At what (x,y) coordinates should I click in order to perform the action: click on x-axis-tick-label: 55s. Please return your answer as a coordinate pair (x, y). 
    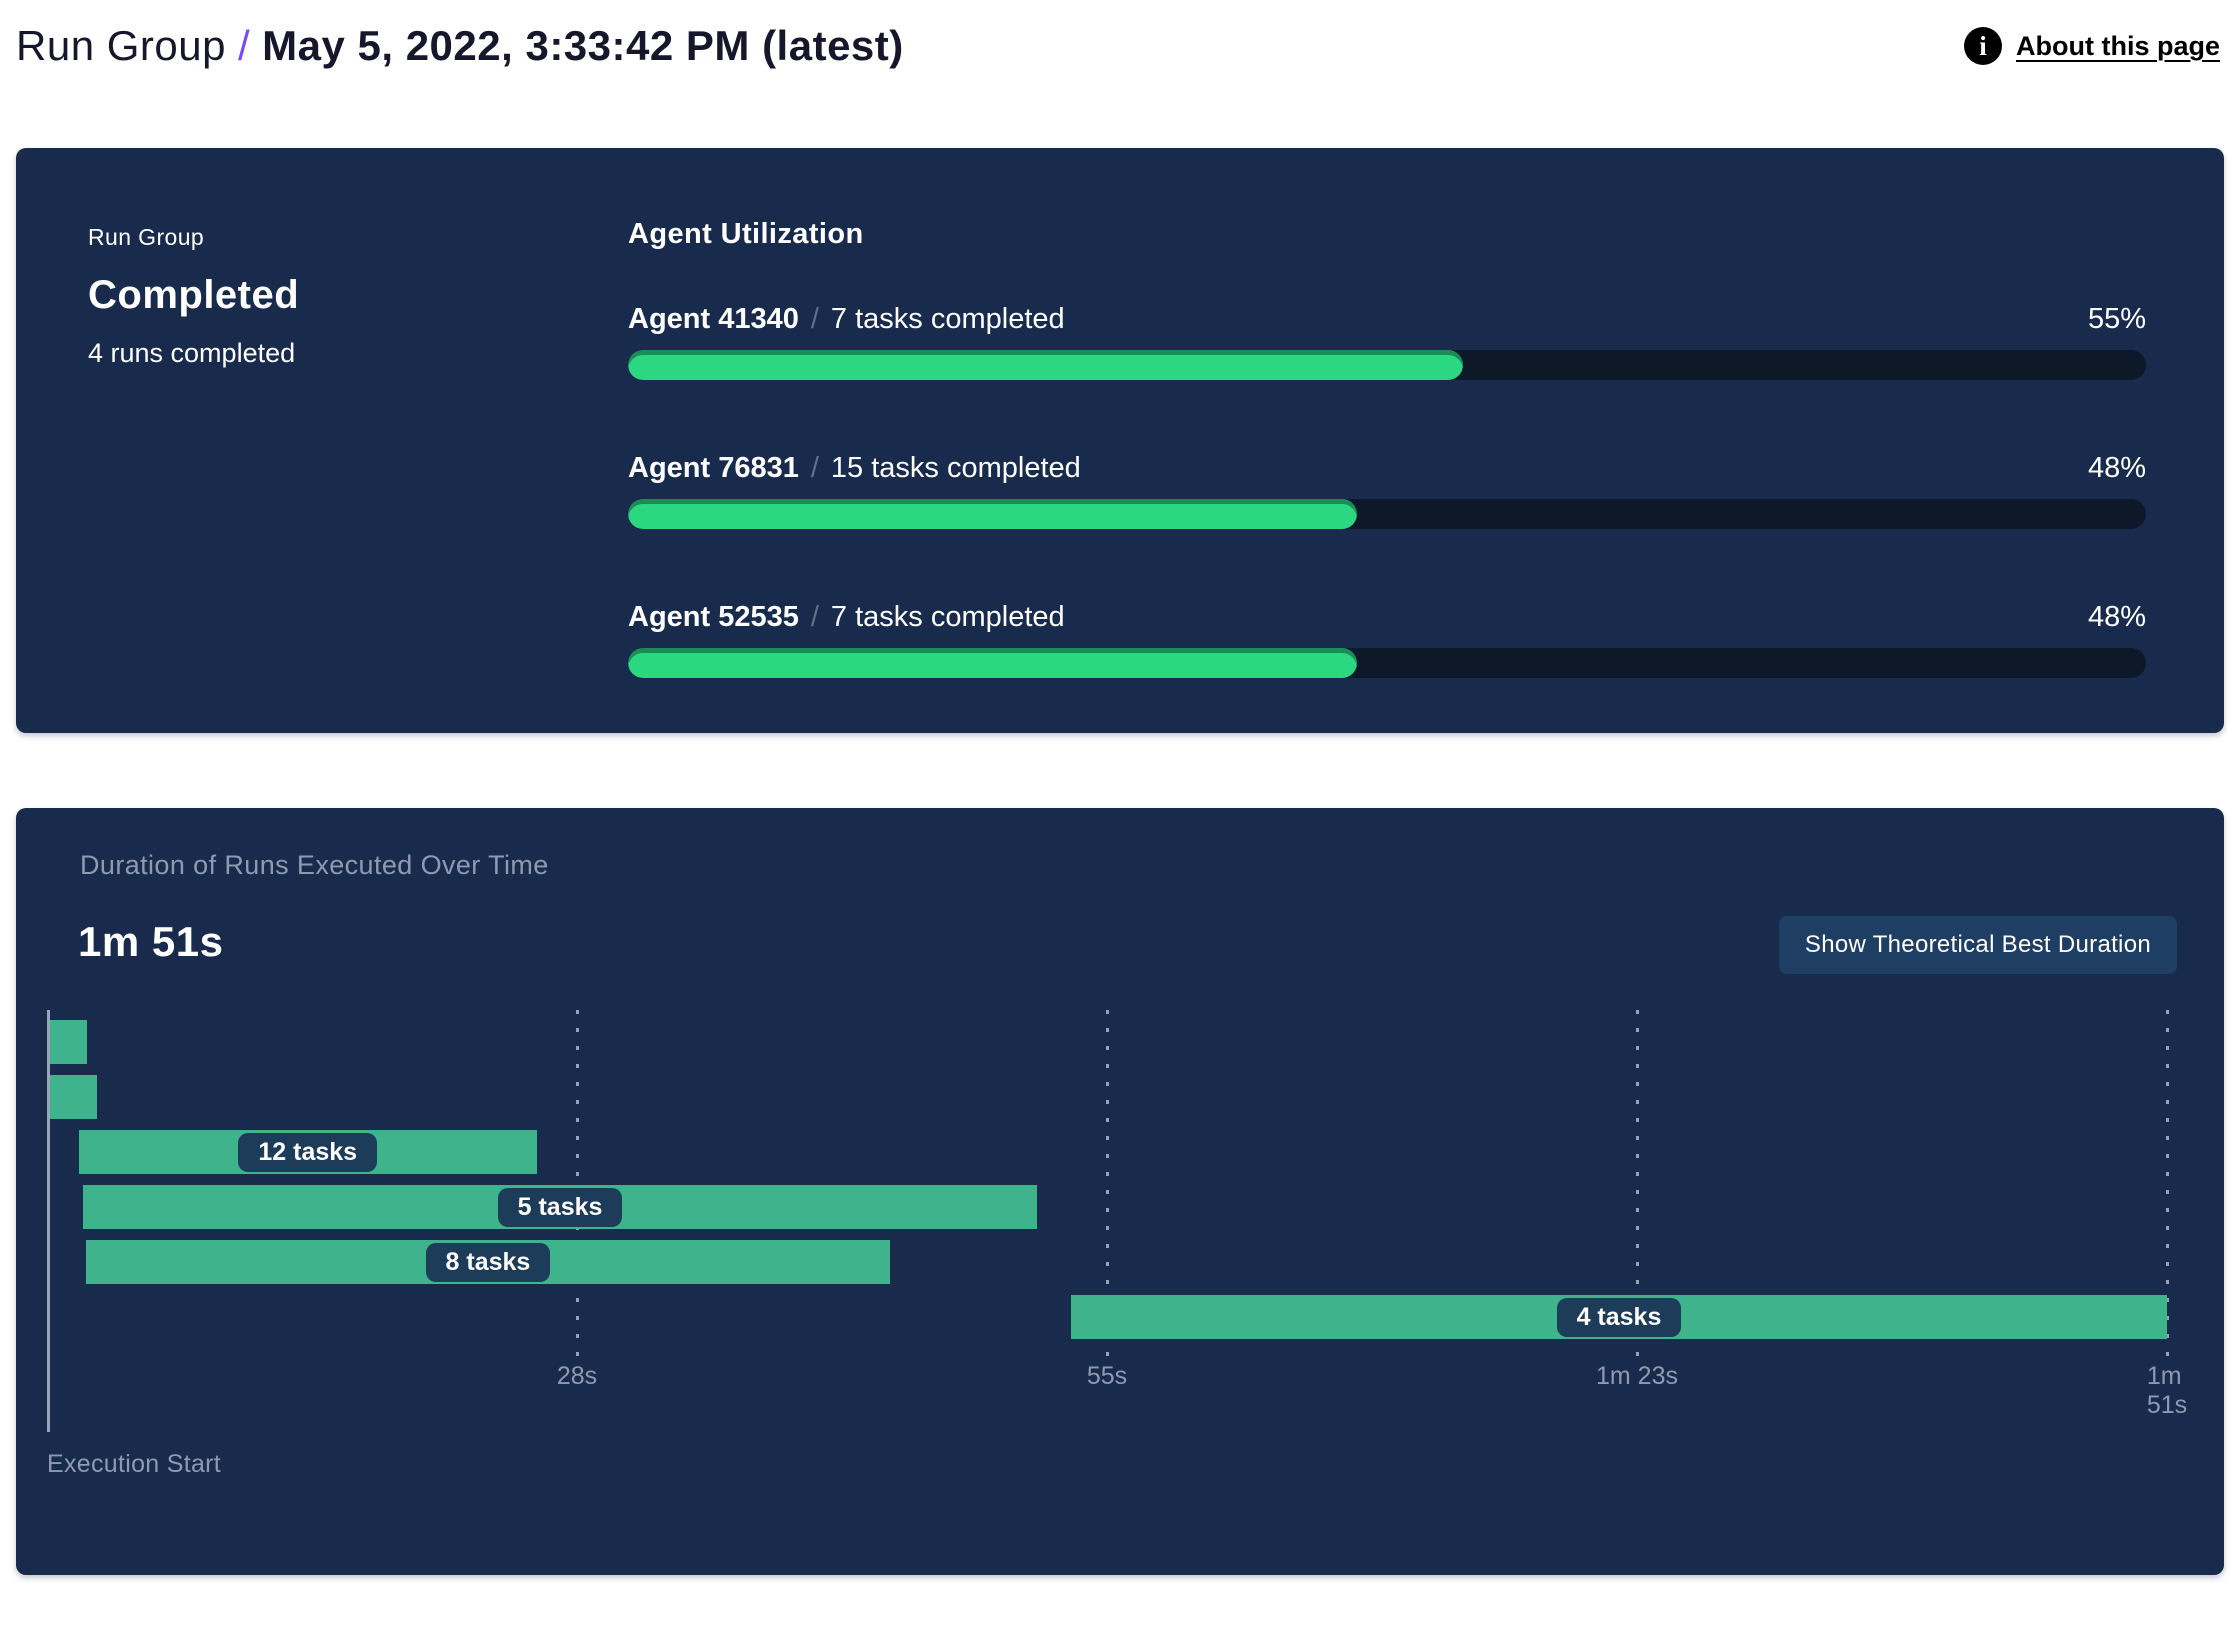
    Looking at the image, I should click on (1107, 1376).